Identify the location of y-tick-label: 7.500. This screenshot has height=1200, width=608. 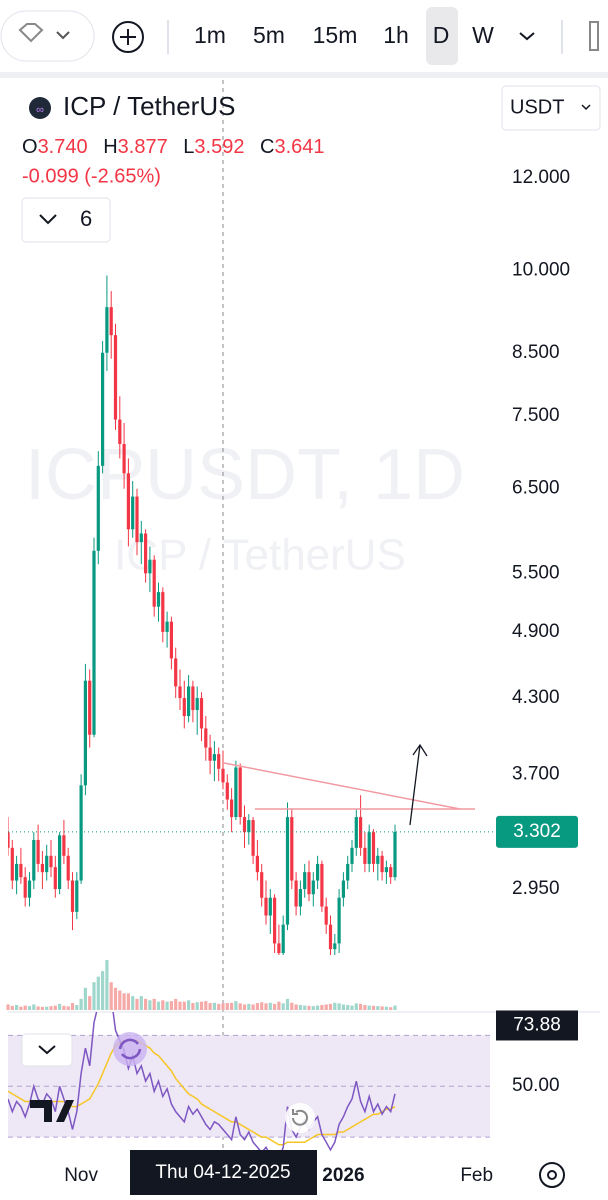
(536, 415).